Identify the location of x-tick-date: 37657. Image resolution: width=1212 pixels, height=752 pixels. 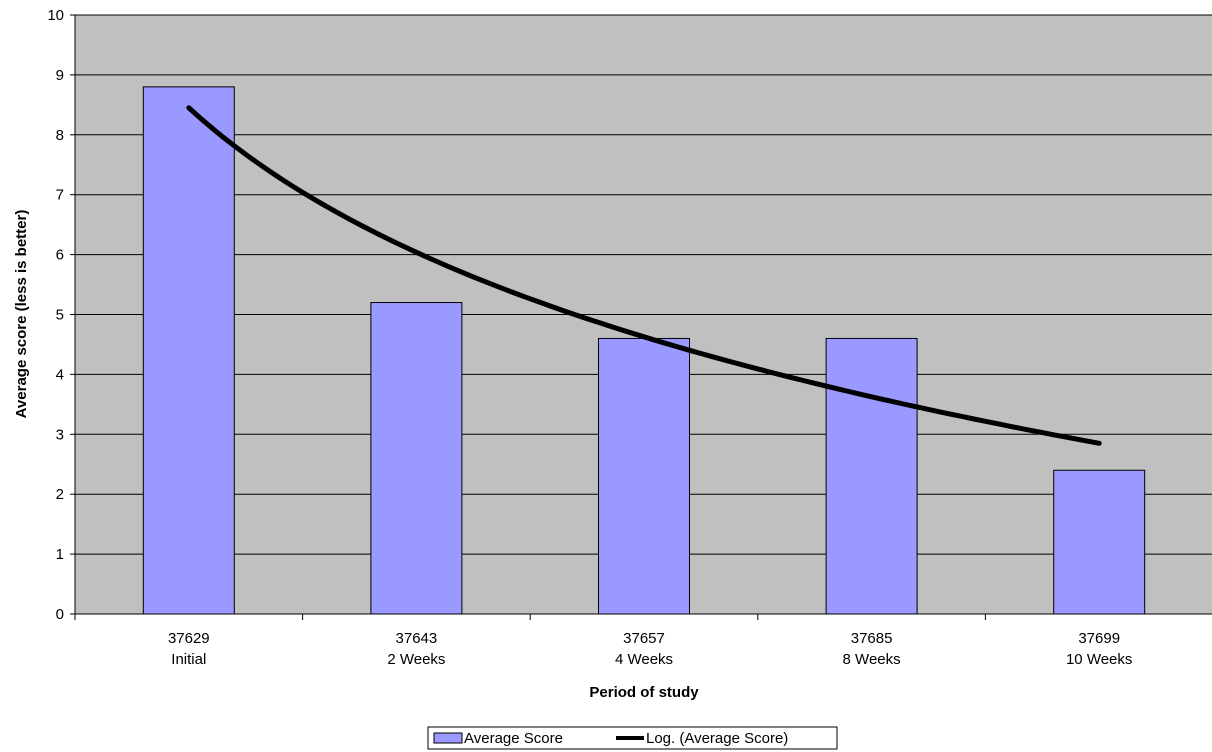
(644, 638).